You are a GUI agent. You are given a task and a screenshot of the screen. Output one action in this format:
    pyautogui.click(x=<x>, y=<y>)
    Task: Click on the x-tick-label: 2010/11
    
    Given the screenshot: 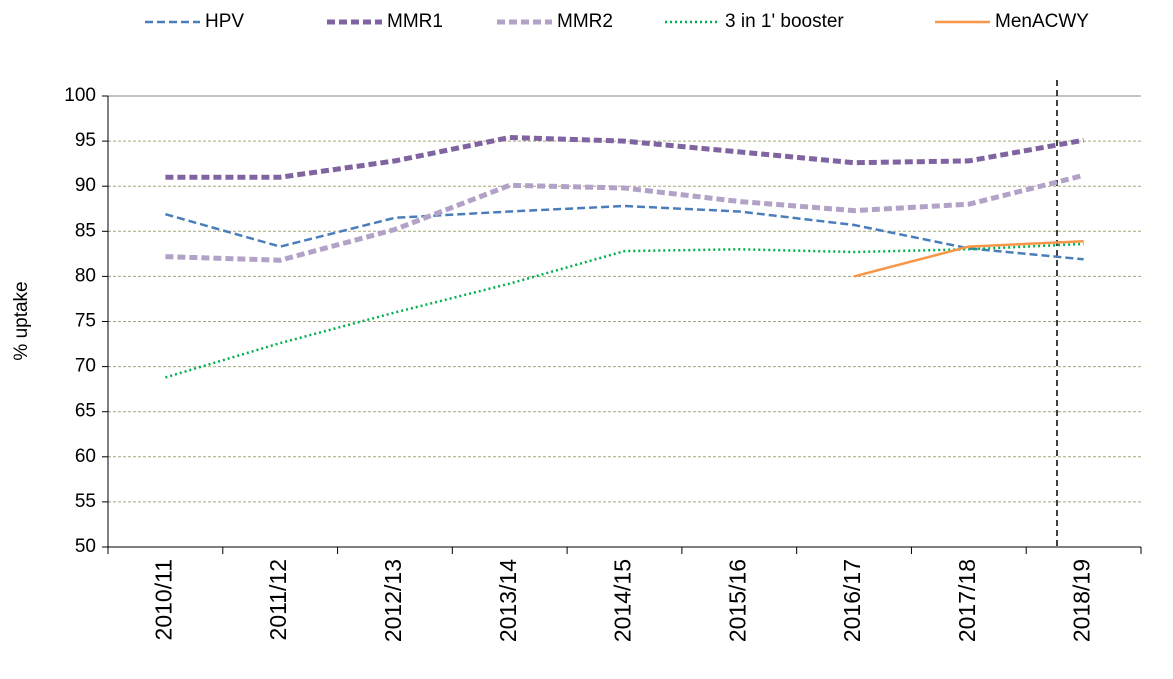 What is the action you would take?
    pyautogui.click(x=163, y=599)
    